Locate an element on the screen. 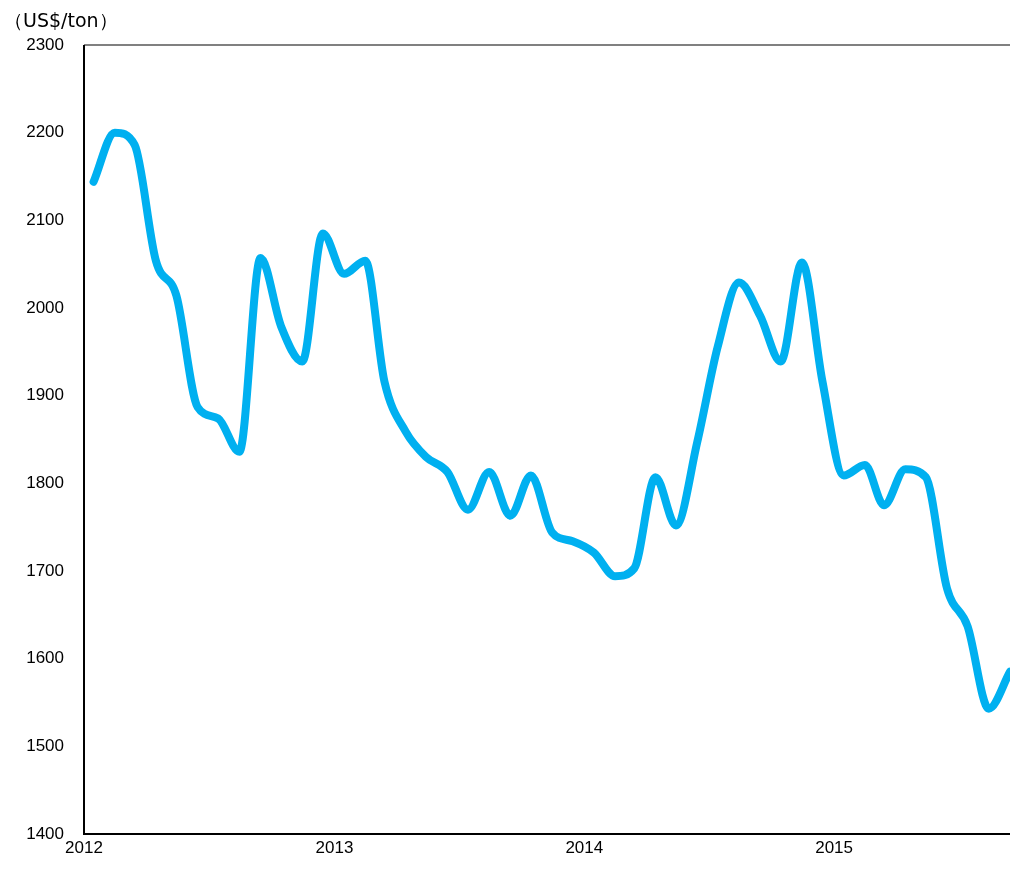 The width and height of the screenshot is (1010, 869). y-tick-label: 1500 is located at coordinates (45, 746).